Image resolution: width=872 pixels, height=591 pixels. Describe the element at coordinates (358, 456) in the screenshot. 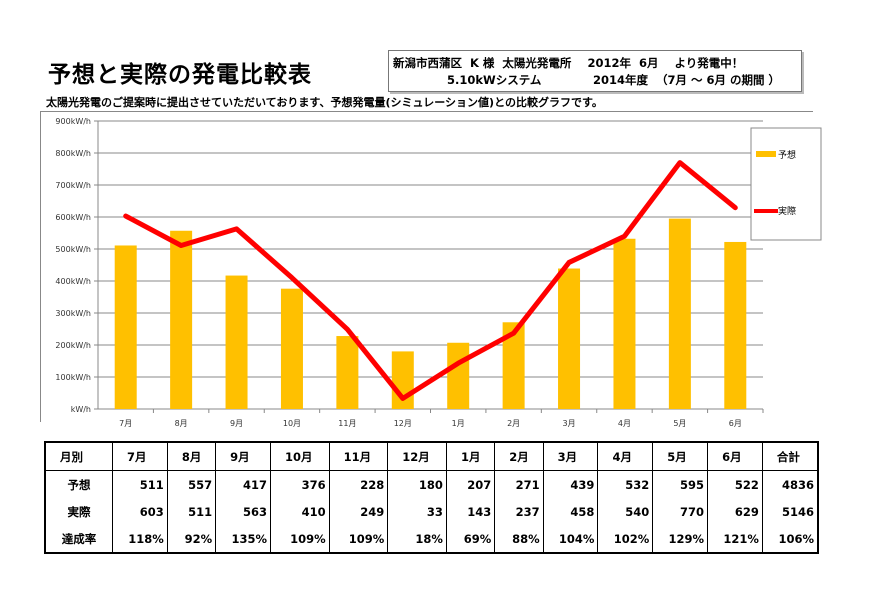

I see `table-cell: 11月` at that location.